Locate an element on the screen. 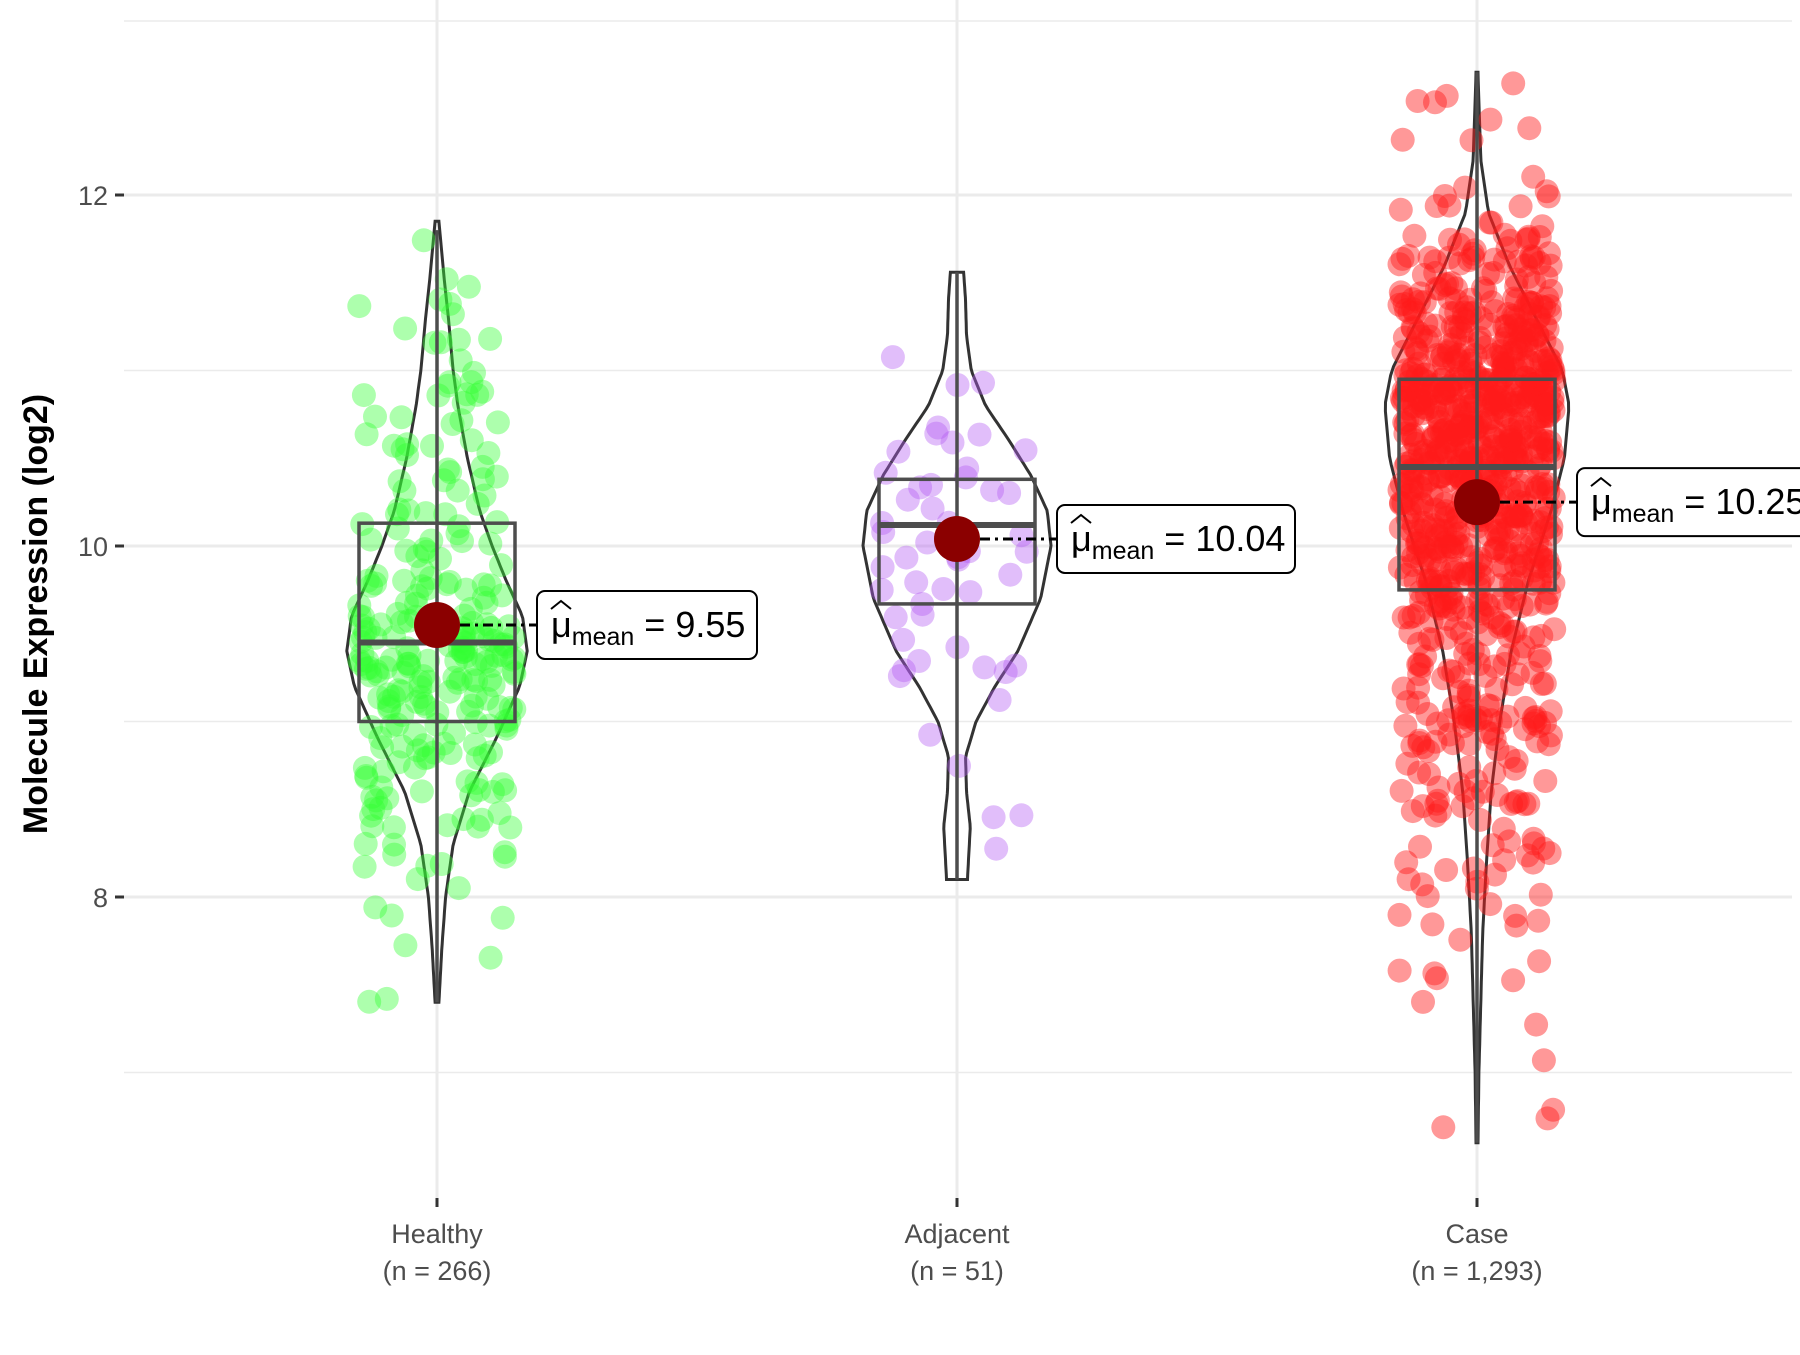  x-tick-label-adjacent: Adjacent is located at coordinates (957, 1234).